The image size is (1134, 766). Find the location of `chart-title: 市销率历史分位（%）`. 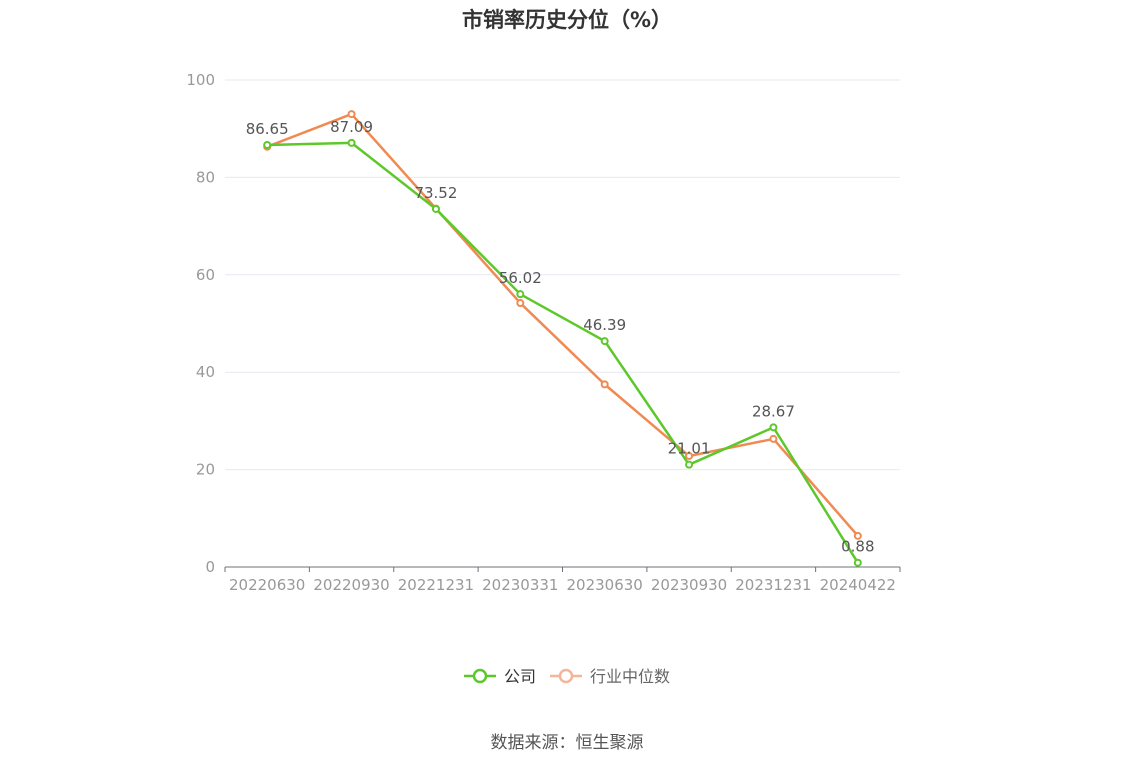

chart-title: 市销率历史分位（%） is located at coordinates (567, 20).